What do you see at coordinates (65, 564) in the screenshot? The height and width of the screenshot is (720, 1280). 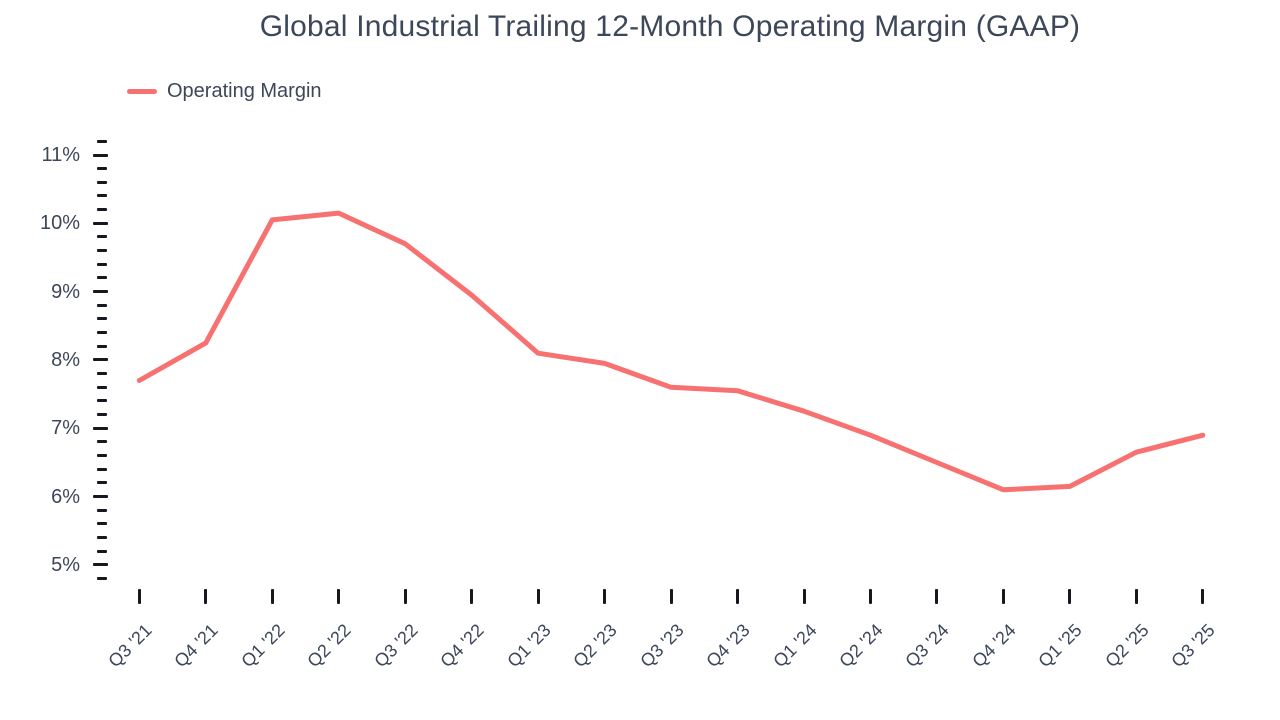 I see `y-axis-label: 5%` at bounding box center [65, 564].